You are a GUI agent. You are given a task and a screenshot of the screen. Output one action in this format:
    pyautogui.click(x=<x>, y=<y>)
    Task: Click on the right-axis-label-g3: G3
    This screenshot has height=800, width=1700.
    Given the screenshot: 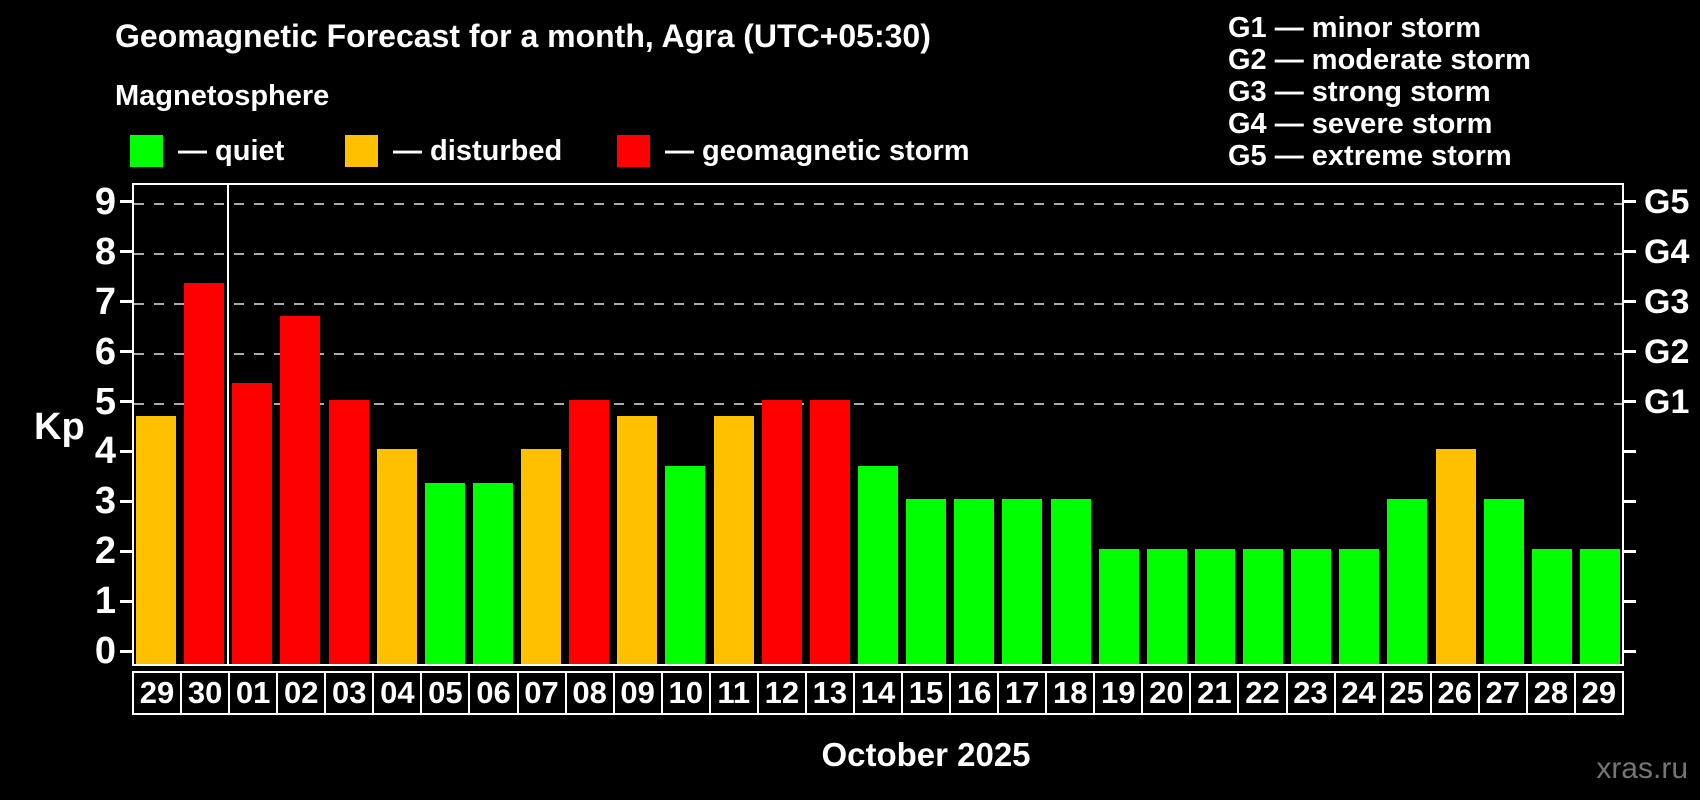 What is the action you would take?
    pyautogui.click(x=1667, y=301)
    